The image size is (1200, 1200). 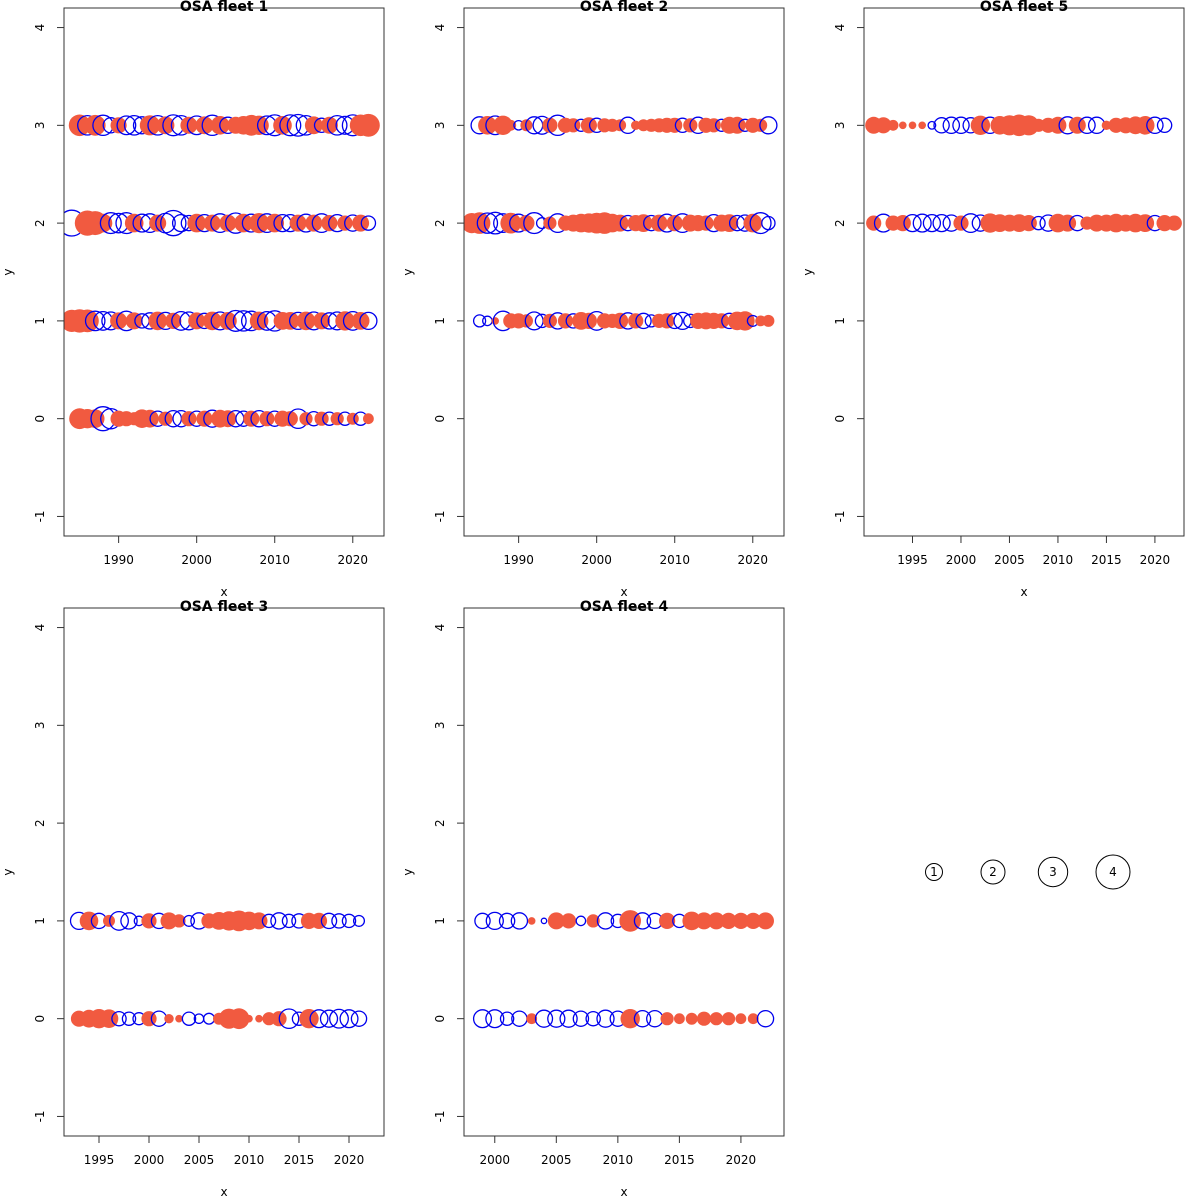 I want to click on legend-label: 2, so click(x=993, y=872).